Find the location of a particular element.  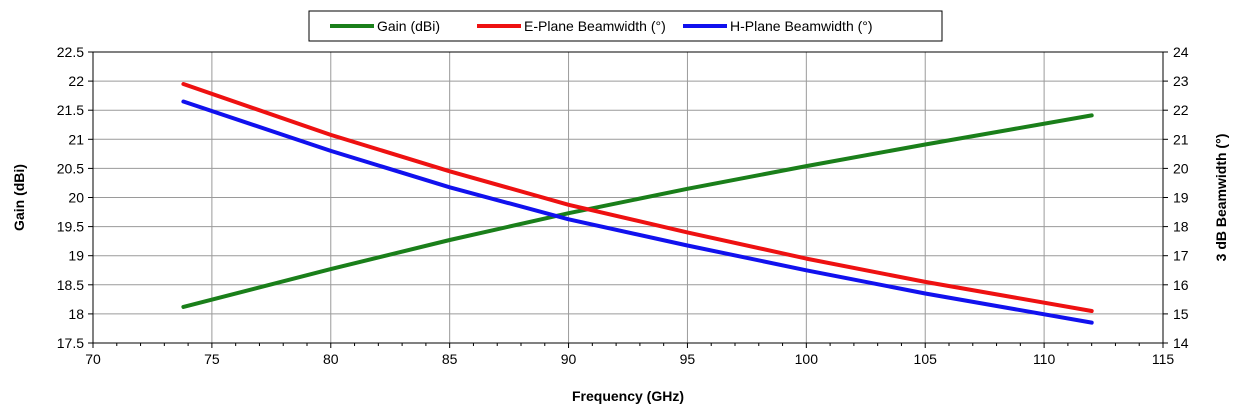

x-tick-label: 90 is located at coordinates (569, 359).